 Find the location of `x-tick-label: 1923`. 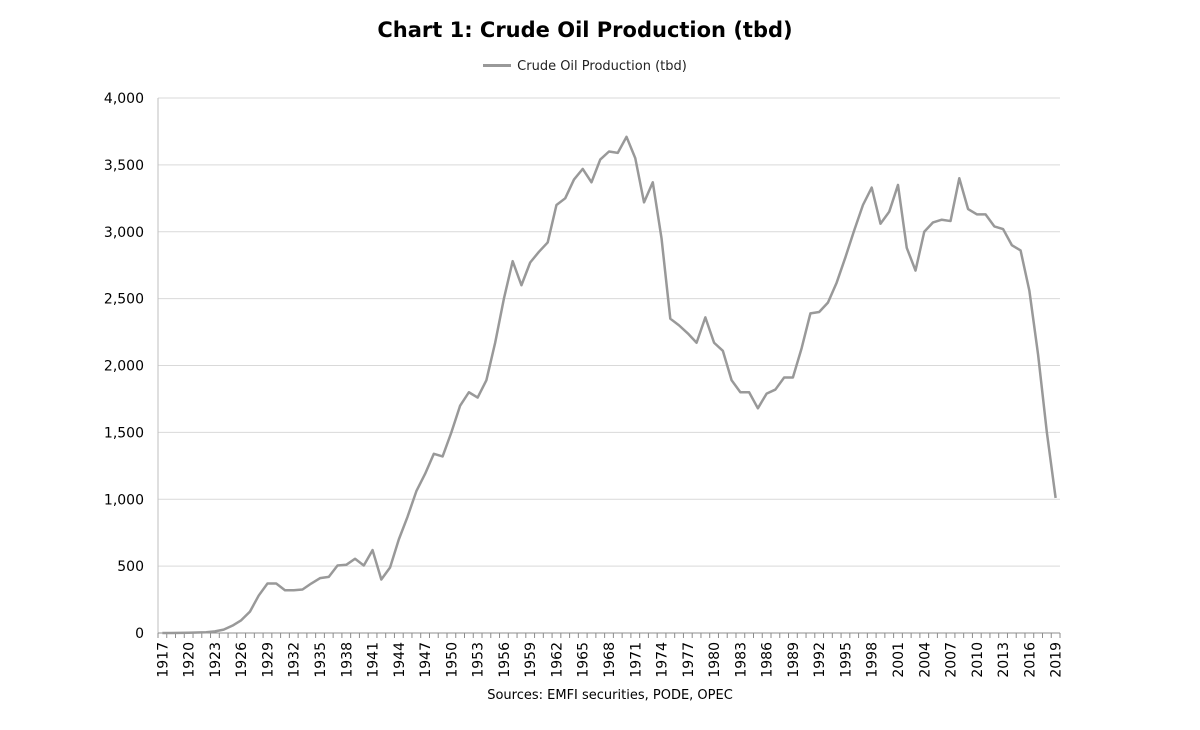

x-tick-label: 1923 is located at coordinates (216, 660).